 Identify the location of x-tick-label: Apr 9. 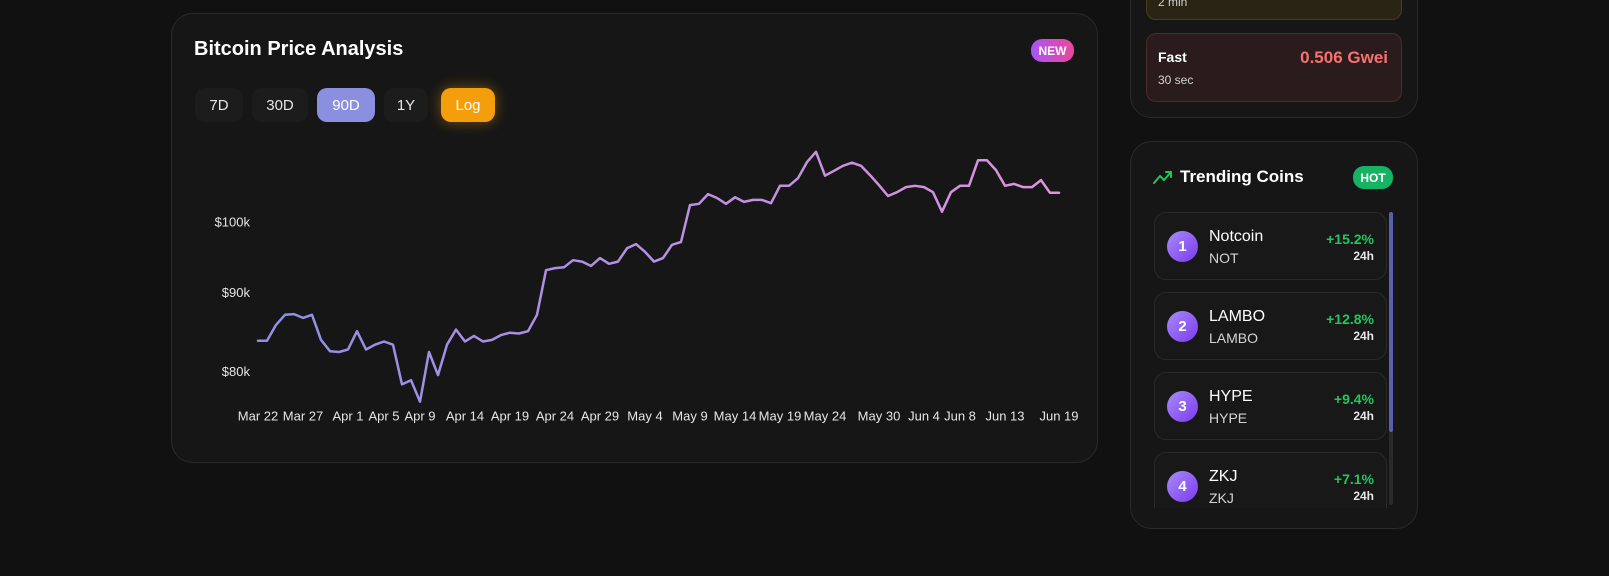
(419, 415).